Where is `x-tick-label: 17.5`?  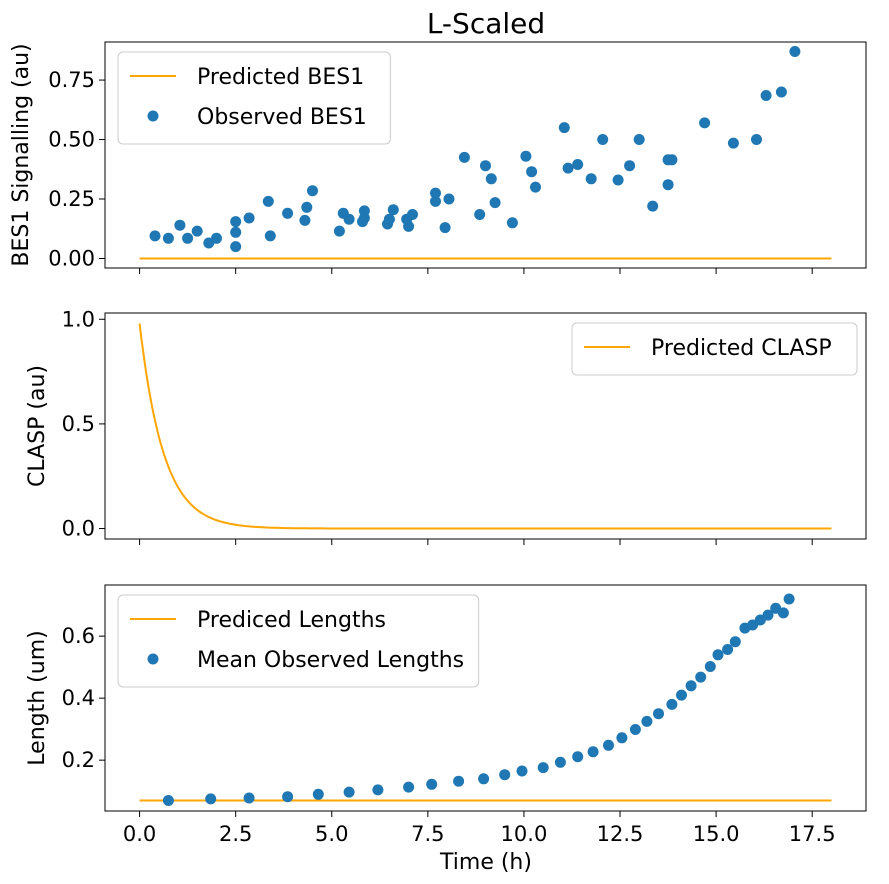
x-tick-label: 17.5 is located at coordinates (812, 834).